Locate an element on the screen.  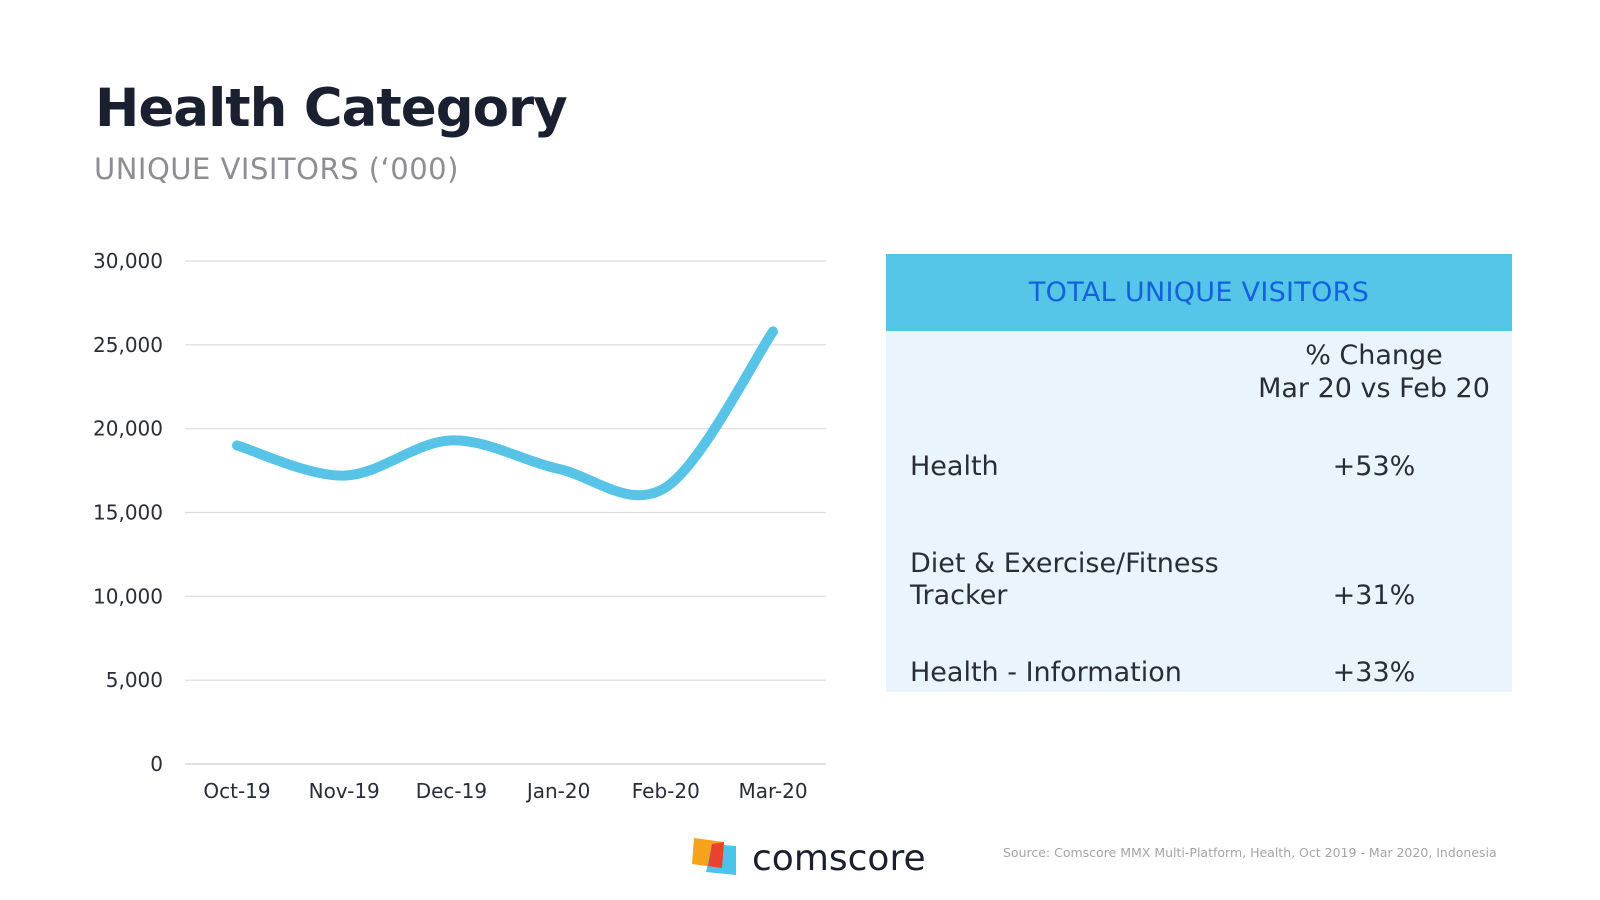
x-tick-label: Jan-20 is located at coordinates (558, 791).